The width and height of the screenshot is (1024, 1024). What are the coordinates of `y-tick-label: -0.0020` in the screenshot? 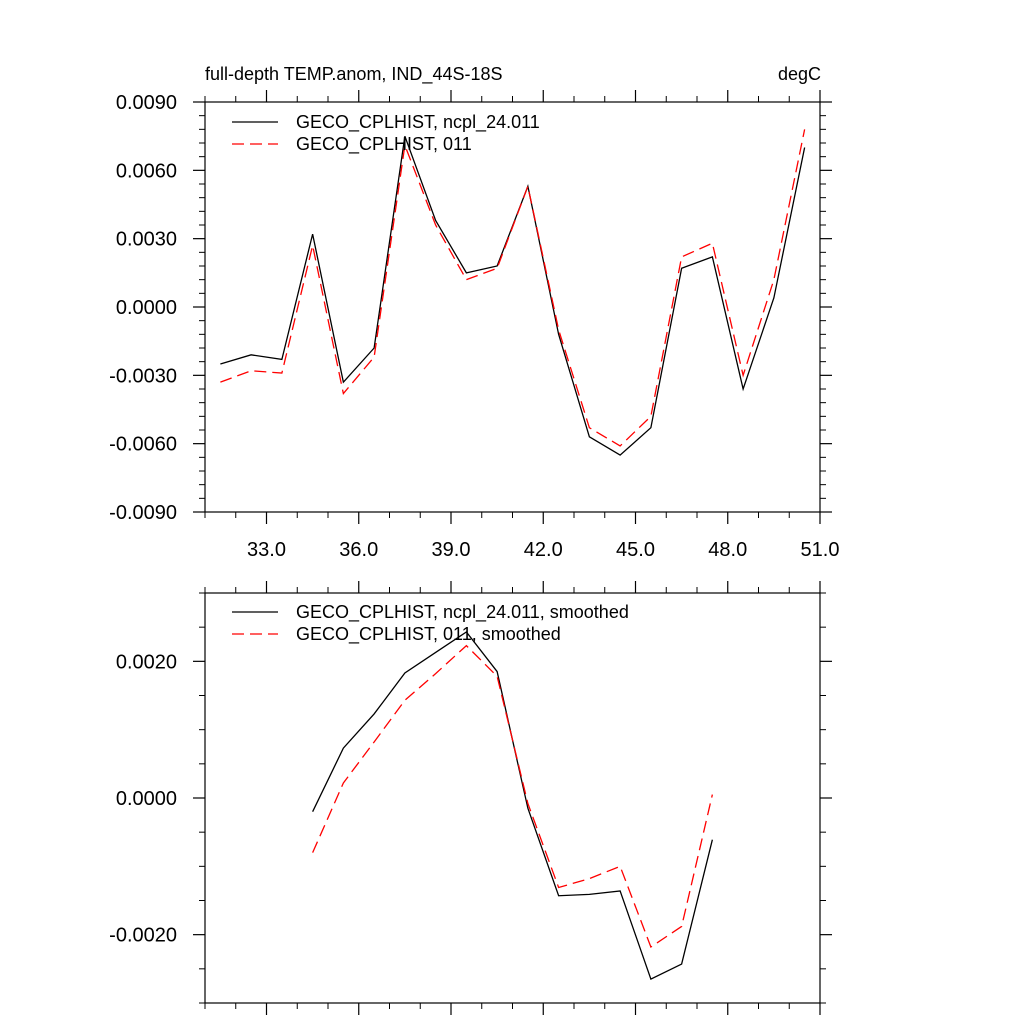 It's located at (143, 936).